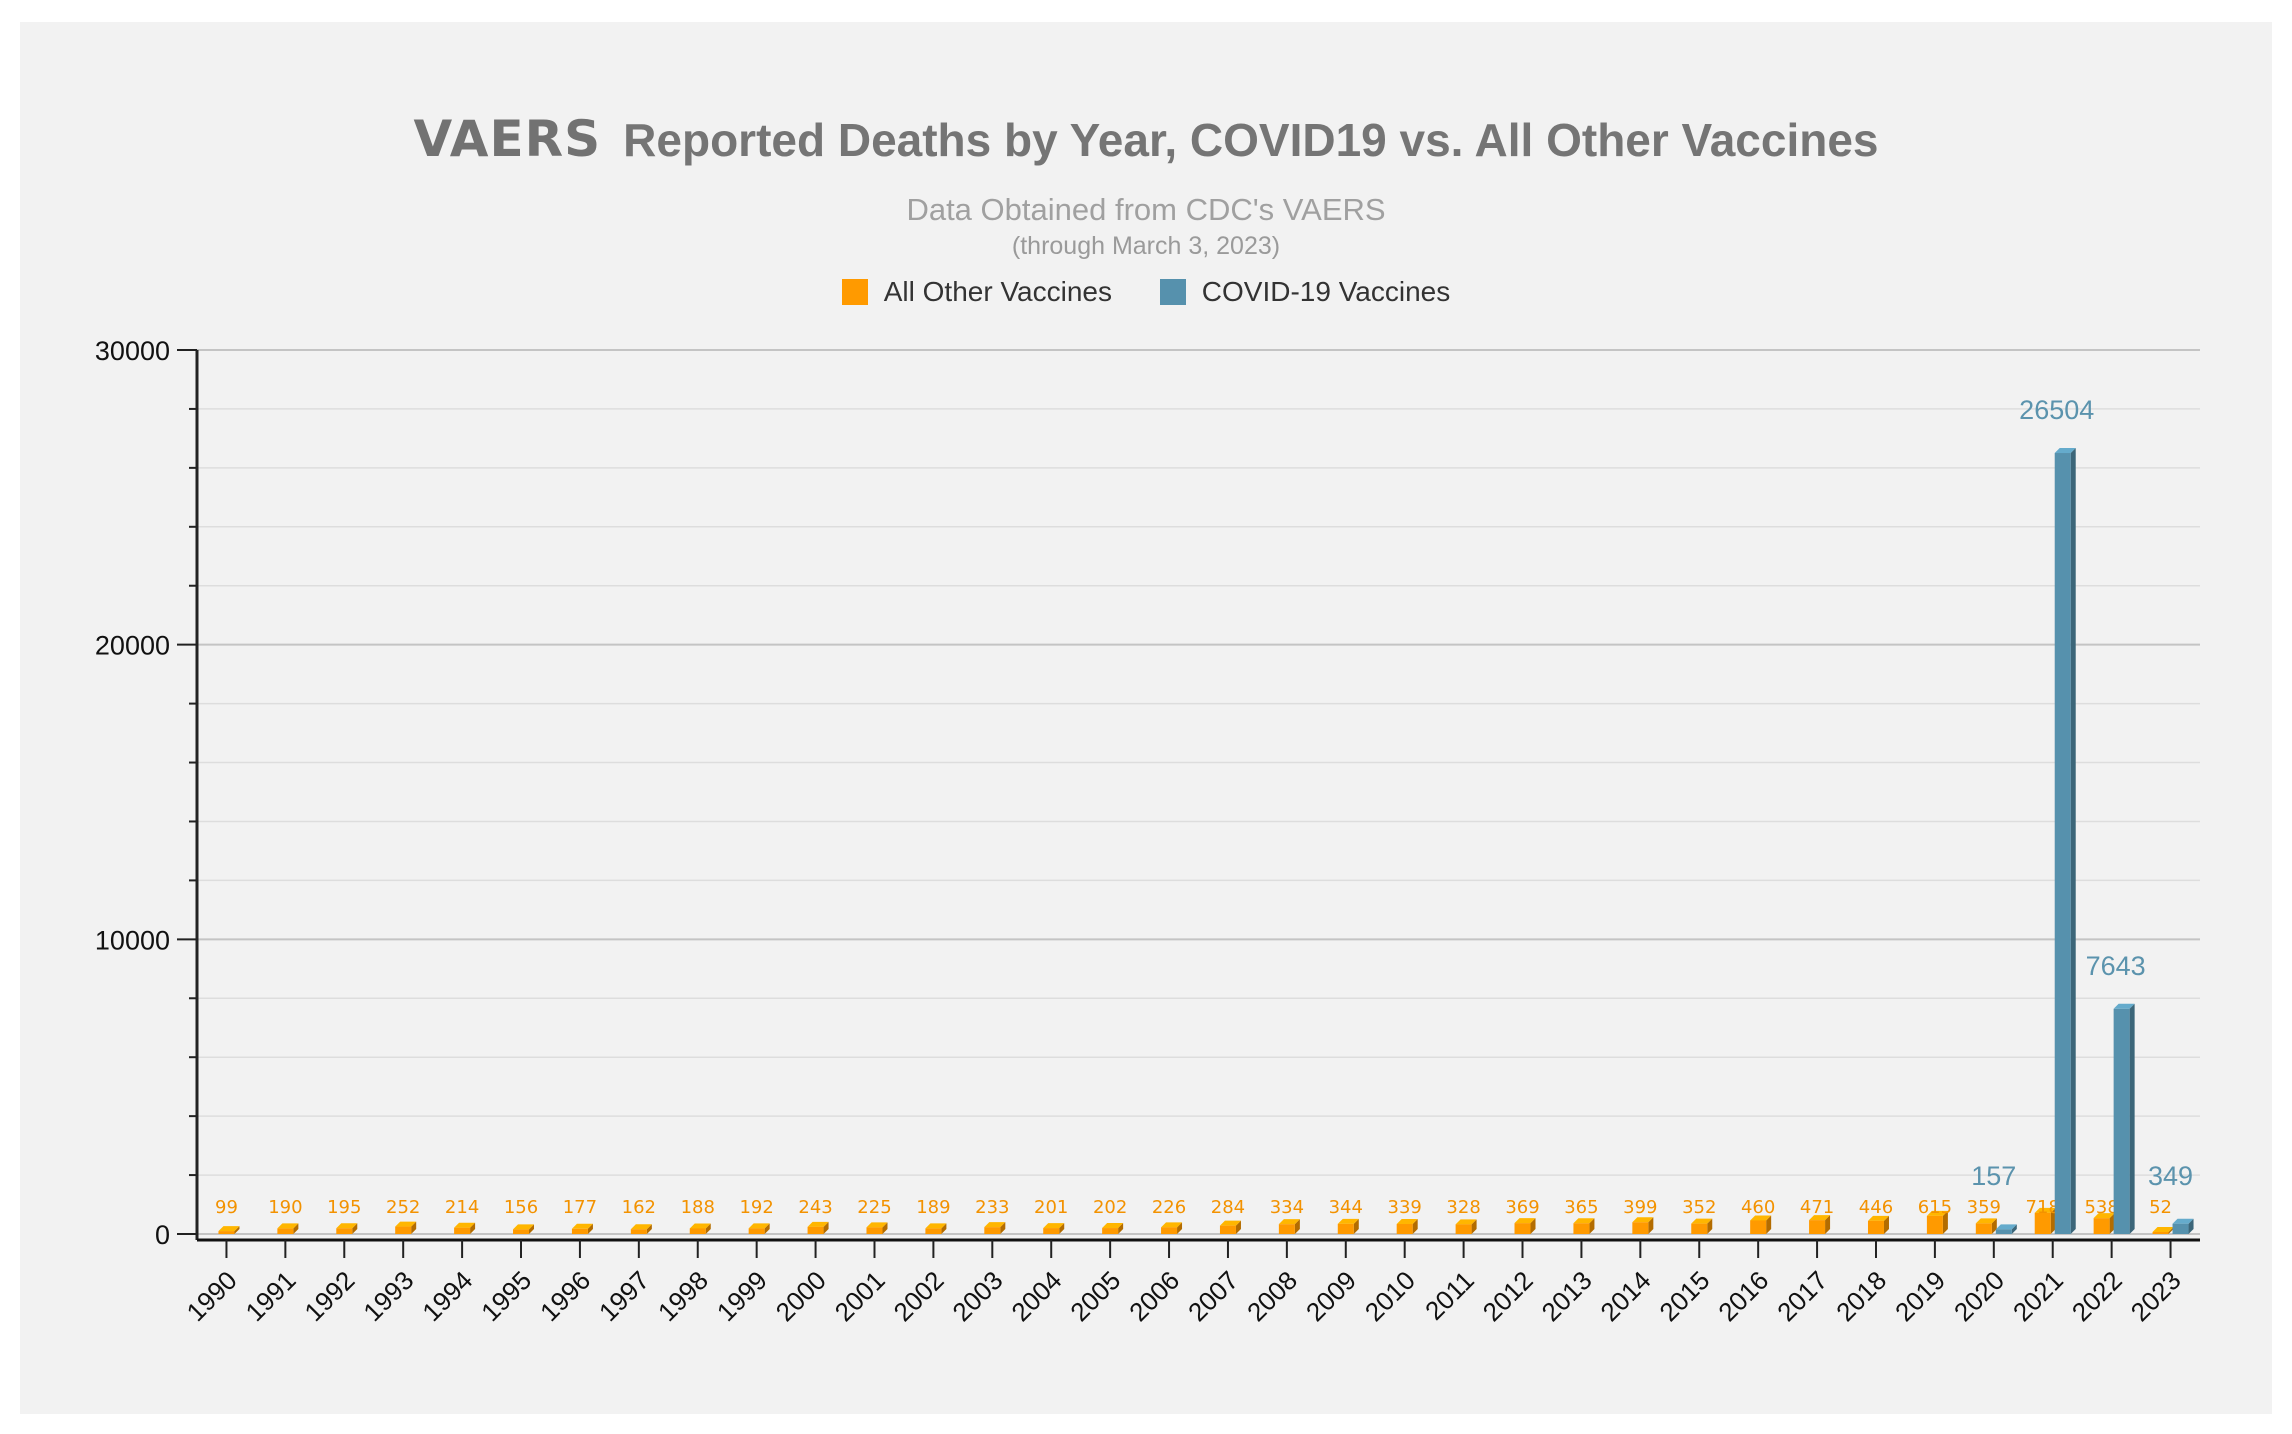 Image resolution: width=2292 pixels, height=1434 pixels. I want to click on legend-item-covid: COVID-19 Vaccines, so click(1304, 292).